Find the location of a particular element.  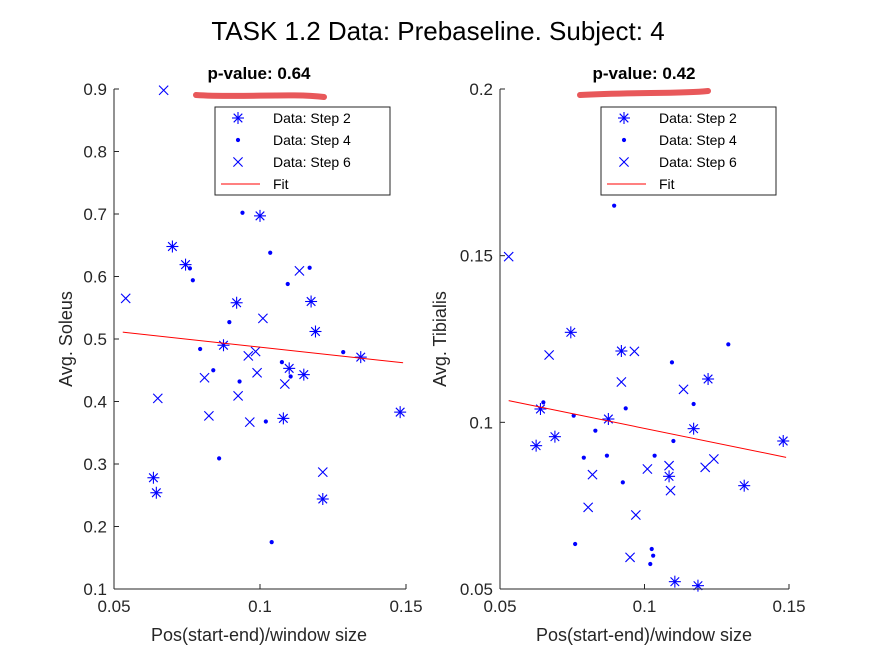

soleus-legend-label: Data: Step 2 is located at coordinates (312, 118).